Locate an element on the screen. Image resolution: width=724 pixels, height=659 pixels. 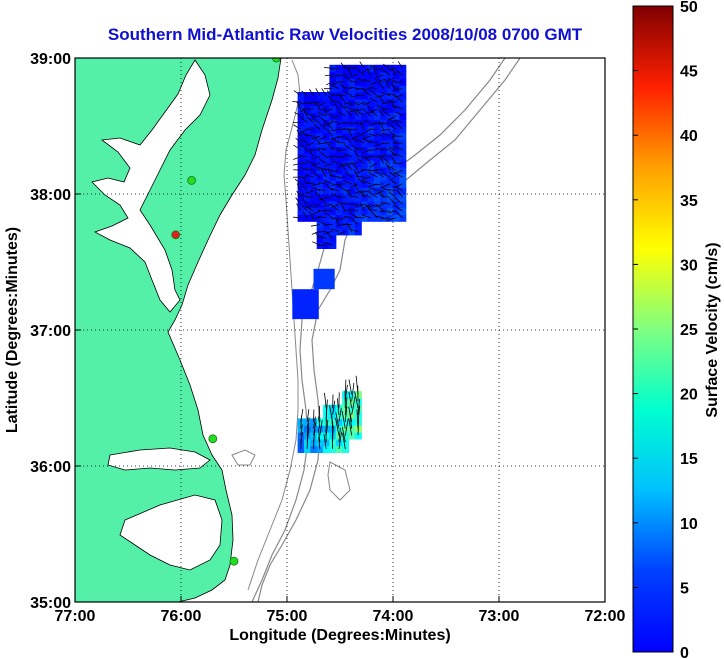
colorbar-tick-label: 10 is located at coordinates (689, 524).